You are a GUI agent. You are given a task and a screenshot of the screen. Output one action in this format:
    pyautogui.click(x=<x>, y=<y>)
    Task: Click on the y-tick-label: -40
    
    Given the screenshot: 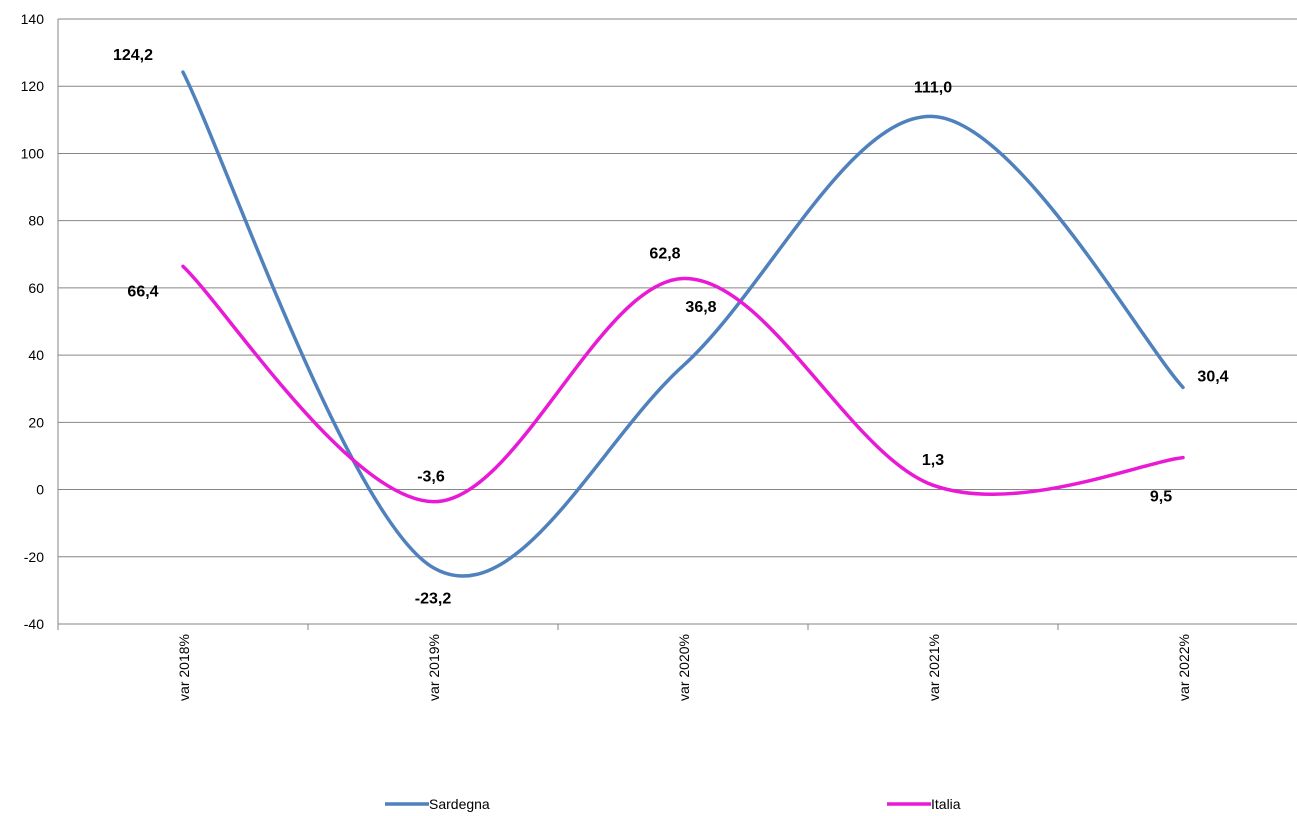 What is the action you would take?
    pyautogui.click(x=34, y=624)
    